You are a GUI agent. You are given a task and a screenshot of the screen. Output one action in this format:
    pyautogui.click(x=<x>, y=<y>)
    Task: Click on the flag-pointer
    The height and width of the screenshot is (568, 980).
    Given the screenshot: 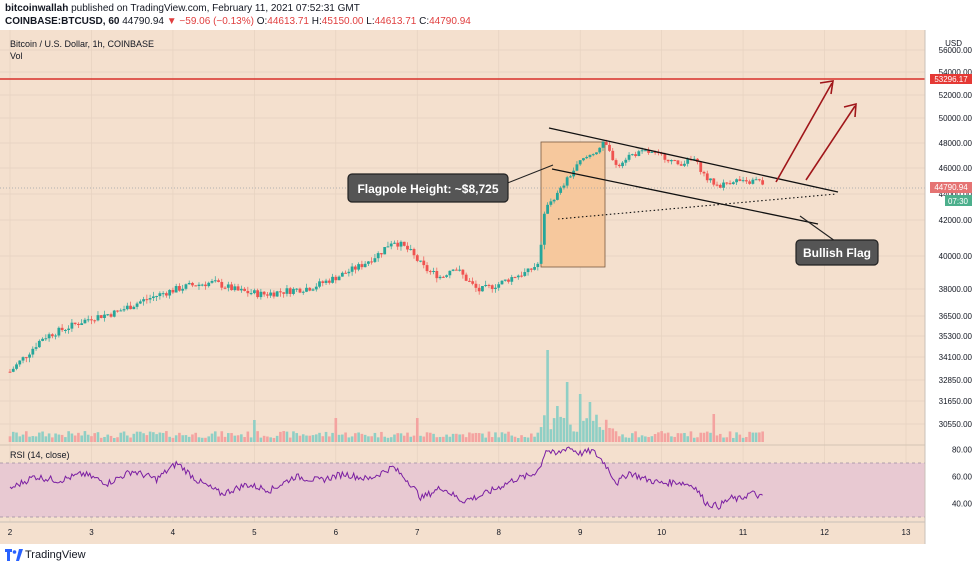 What is the action you would take?
    pyautogui.click(x=817, y=228)
    